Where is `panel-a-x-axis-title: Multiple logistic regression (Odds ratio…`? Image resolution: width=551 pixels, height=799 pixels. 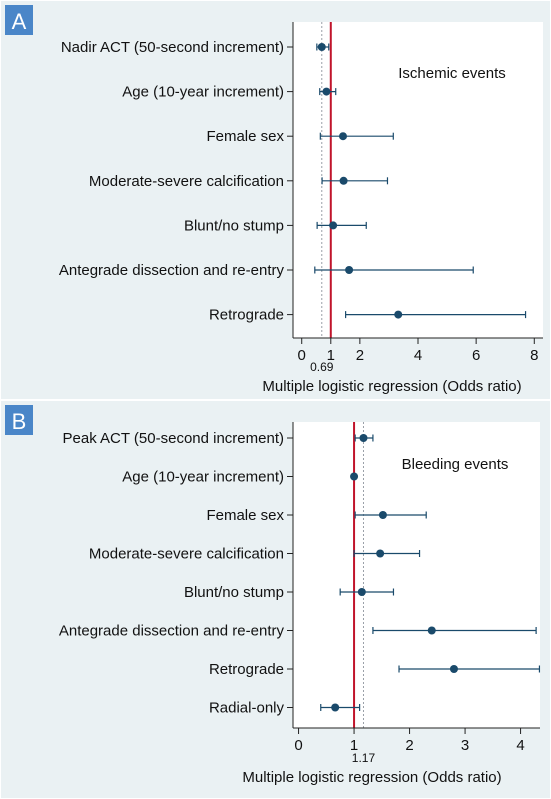 panel-a-x-axis-title: Multiple logistic regression (Odds ratio… is located at coordinates (391, 386).